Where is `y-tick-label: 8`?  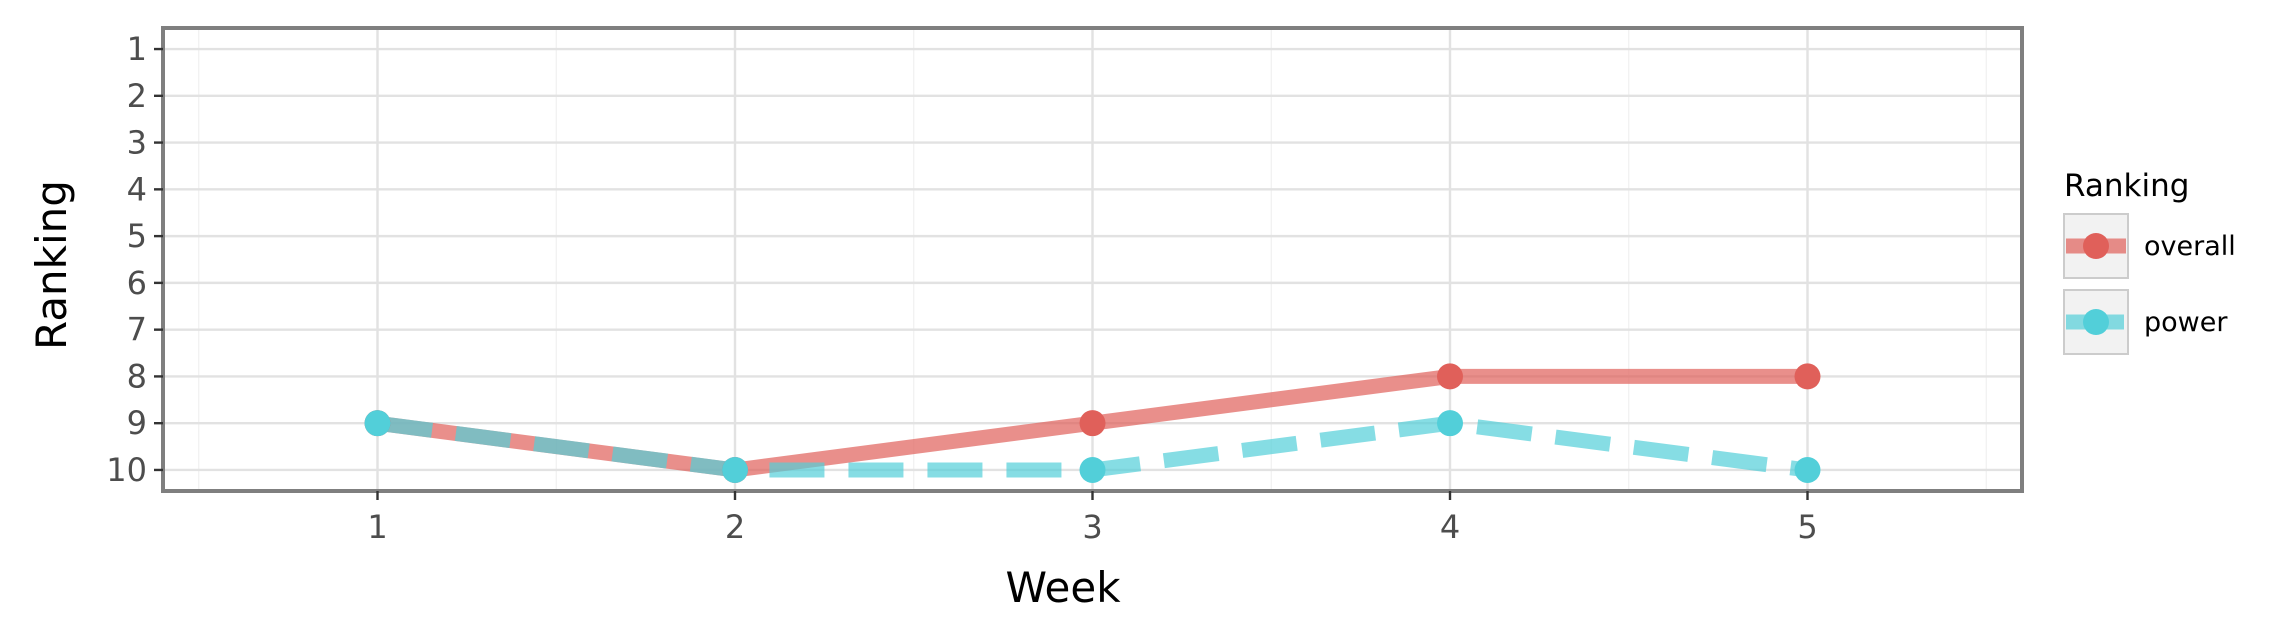
y-tick-label: 8 is located at coordinates (137, 376).